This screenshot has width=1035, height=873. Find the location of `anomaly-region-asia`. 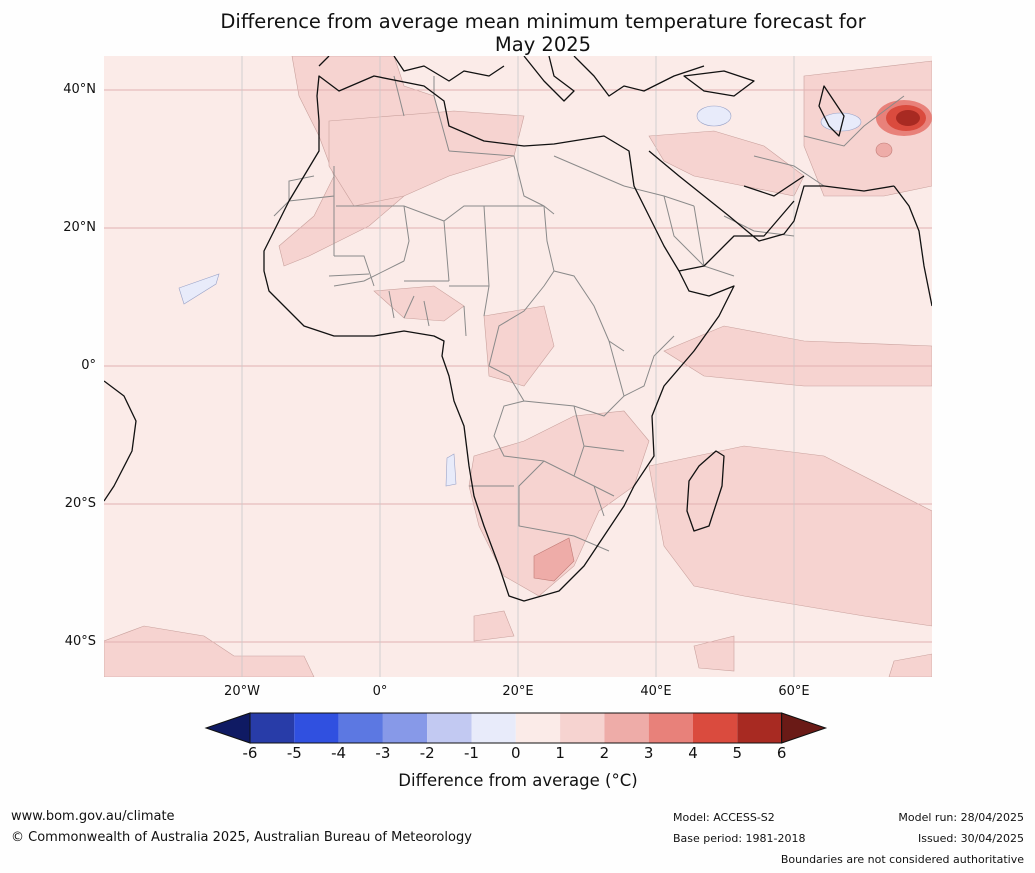

anomaly-region-asia is located at coordinates (867, 128).